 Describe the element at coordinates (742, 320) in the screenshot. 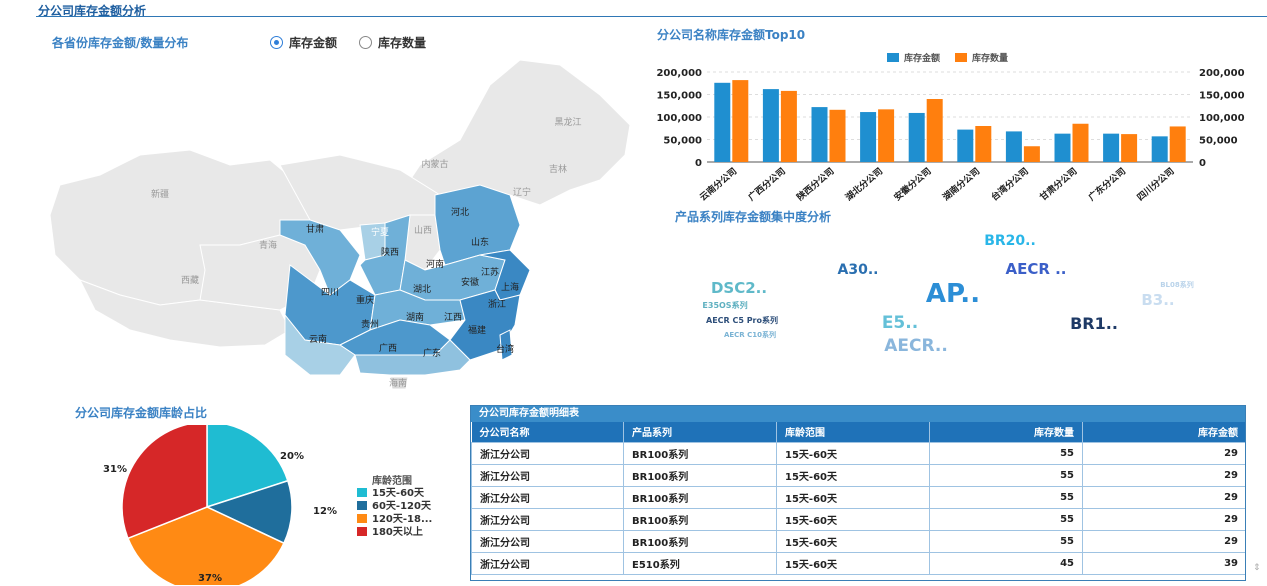

I see `word-cloud-word: AECR C5 Pro系列` at that location.